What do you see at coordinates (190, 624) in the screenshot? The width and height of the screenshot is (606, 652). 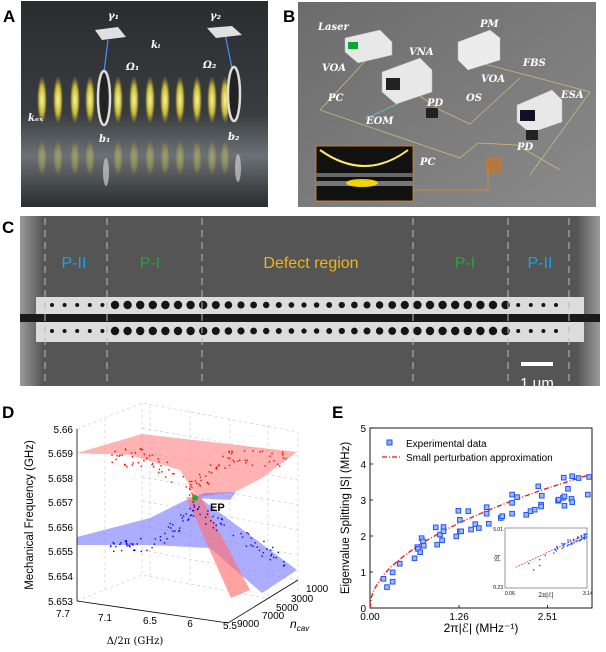 I see `d-xtick: 6` at bounding box center [190, 624].